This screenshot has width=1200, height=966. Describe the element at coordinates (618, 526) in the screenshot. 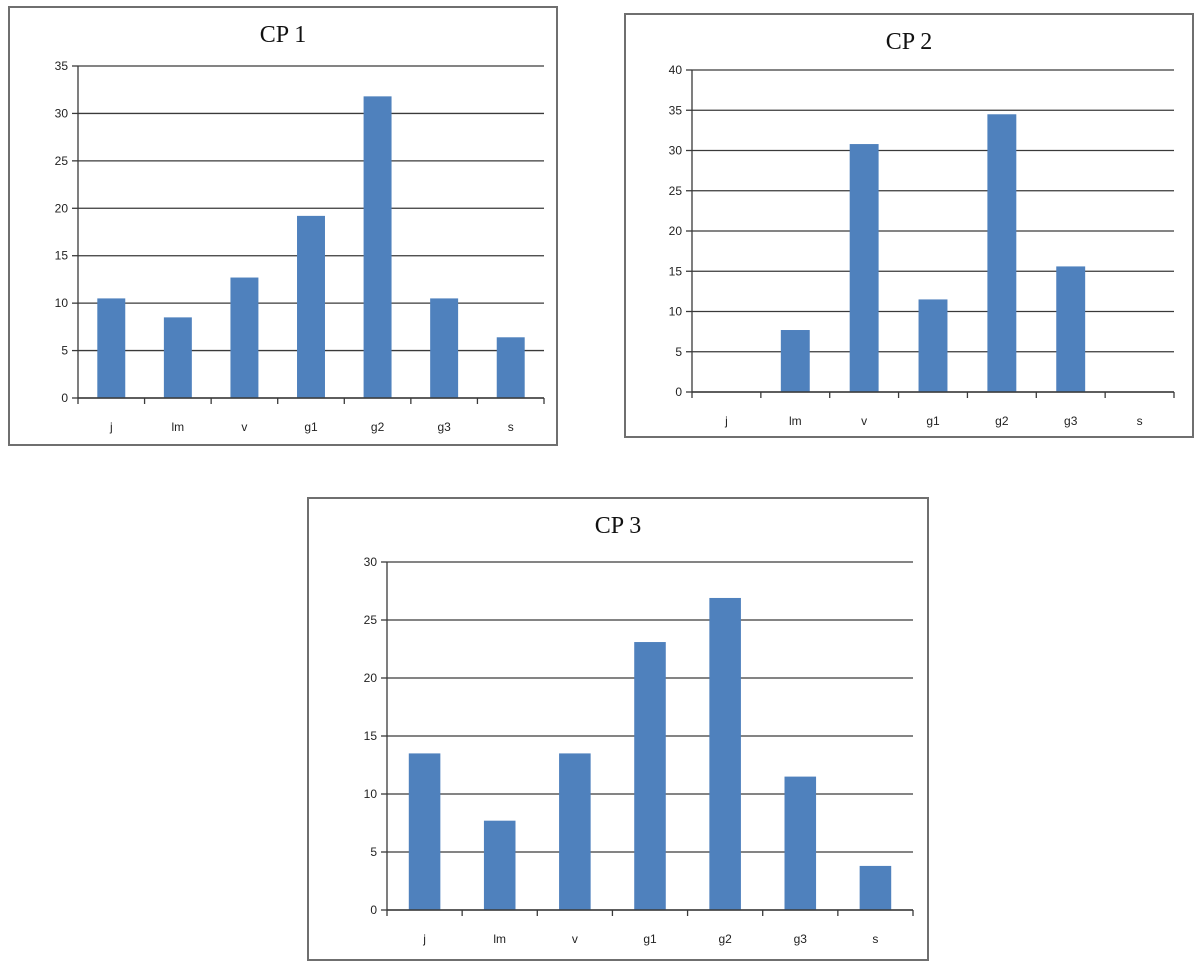

I see `chart-title: CP 3` at that location.